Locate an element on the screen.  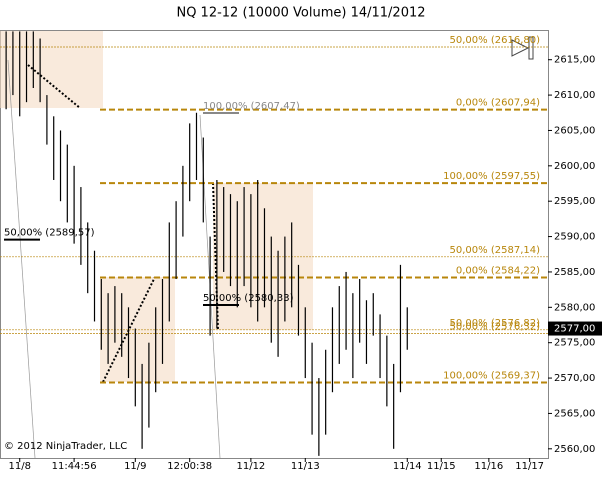
fib-label: 0,00% (2584,22) is located at coordinates (498, 270).